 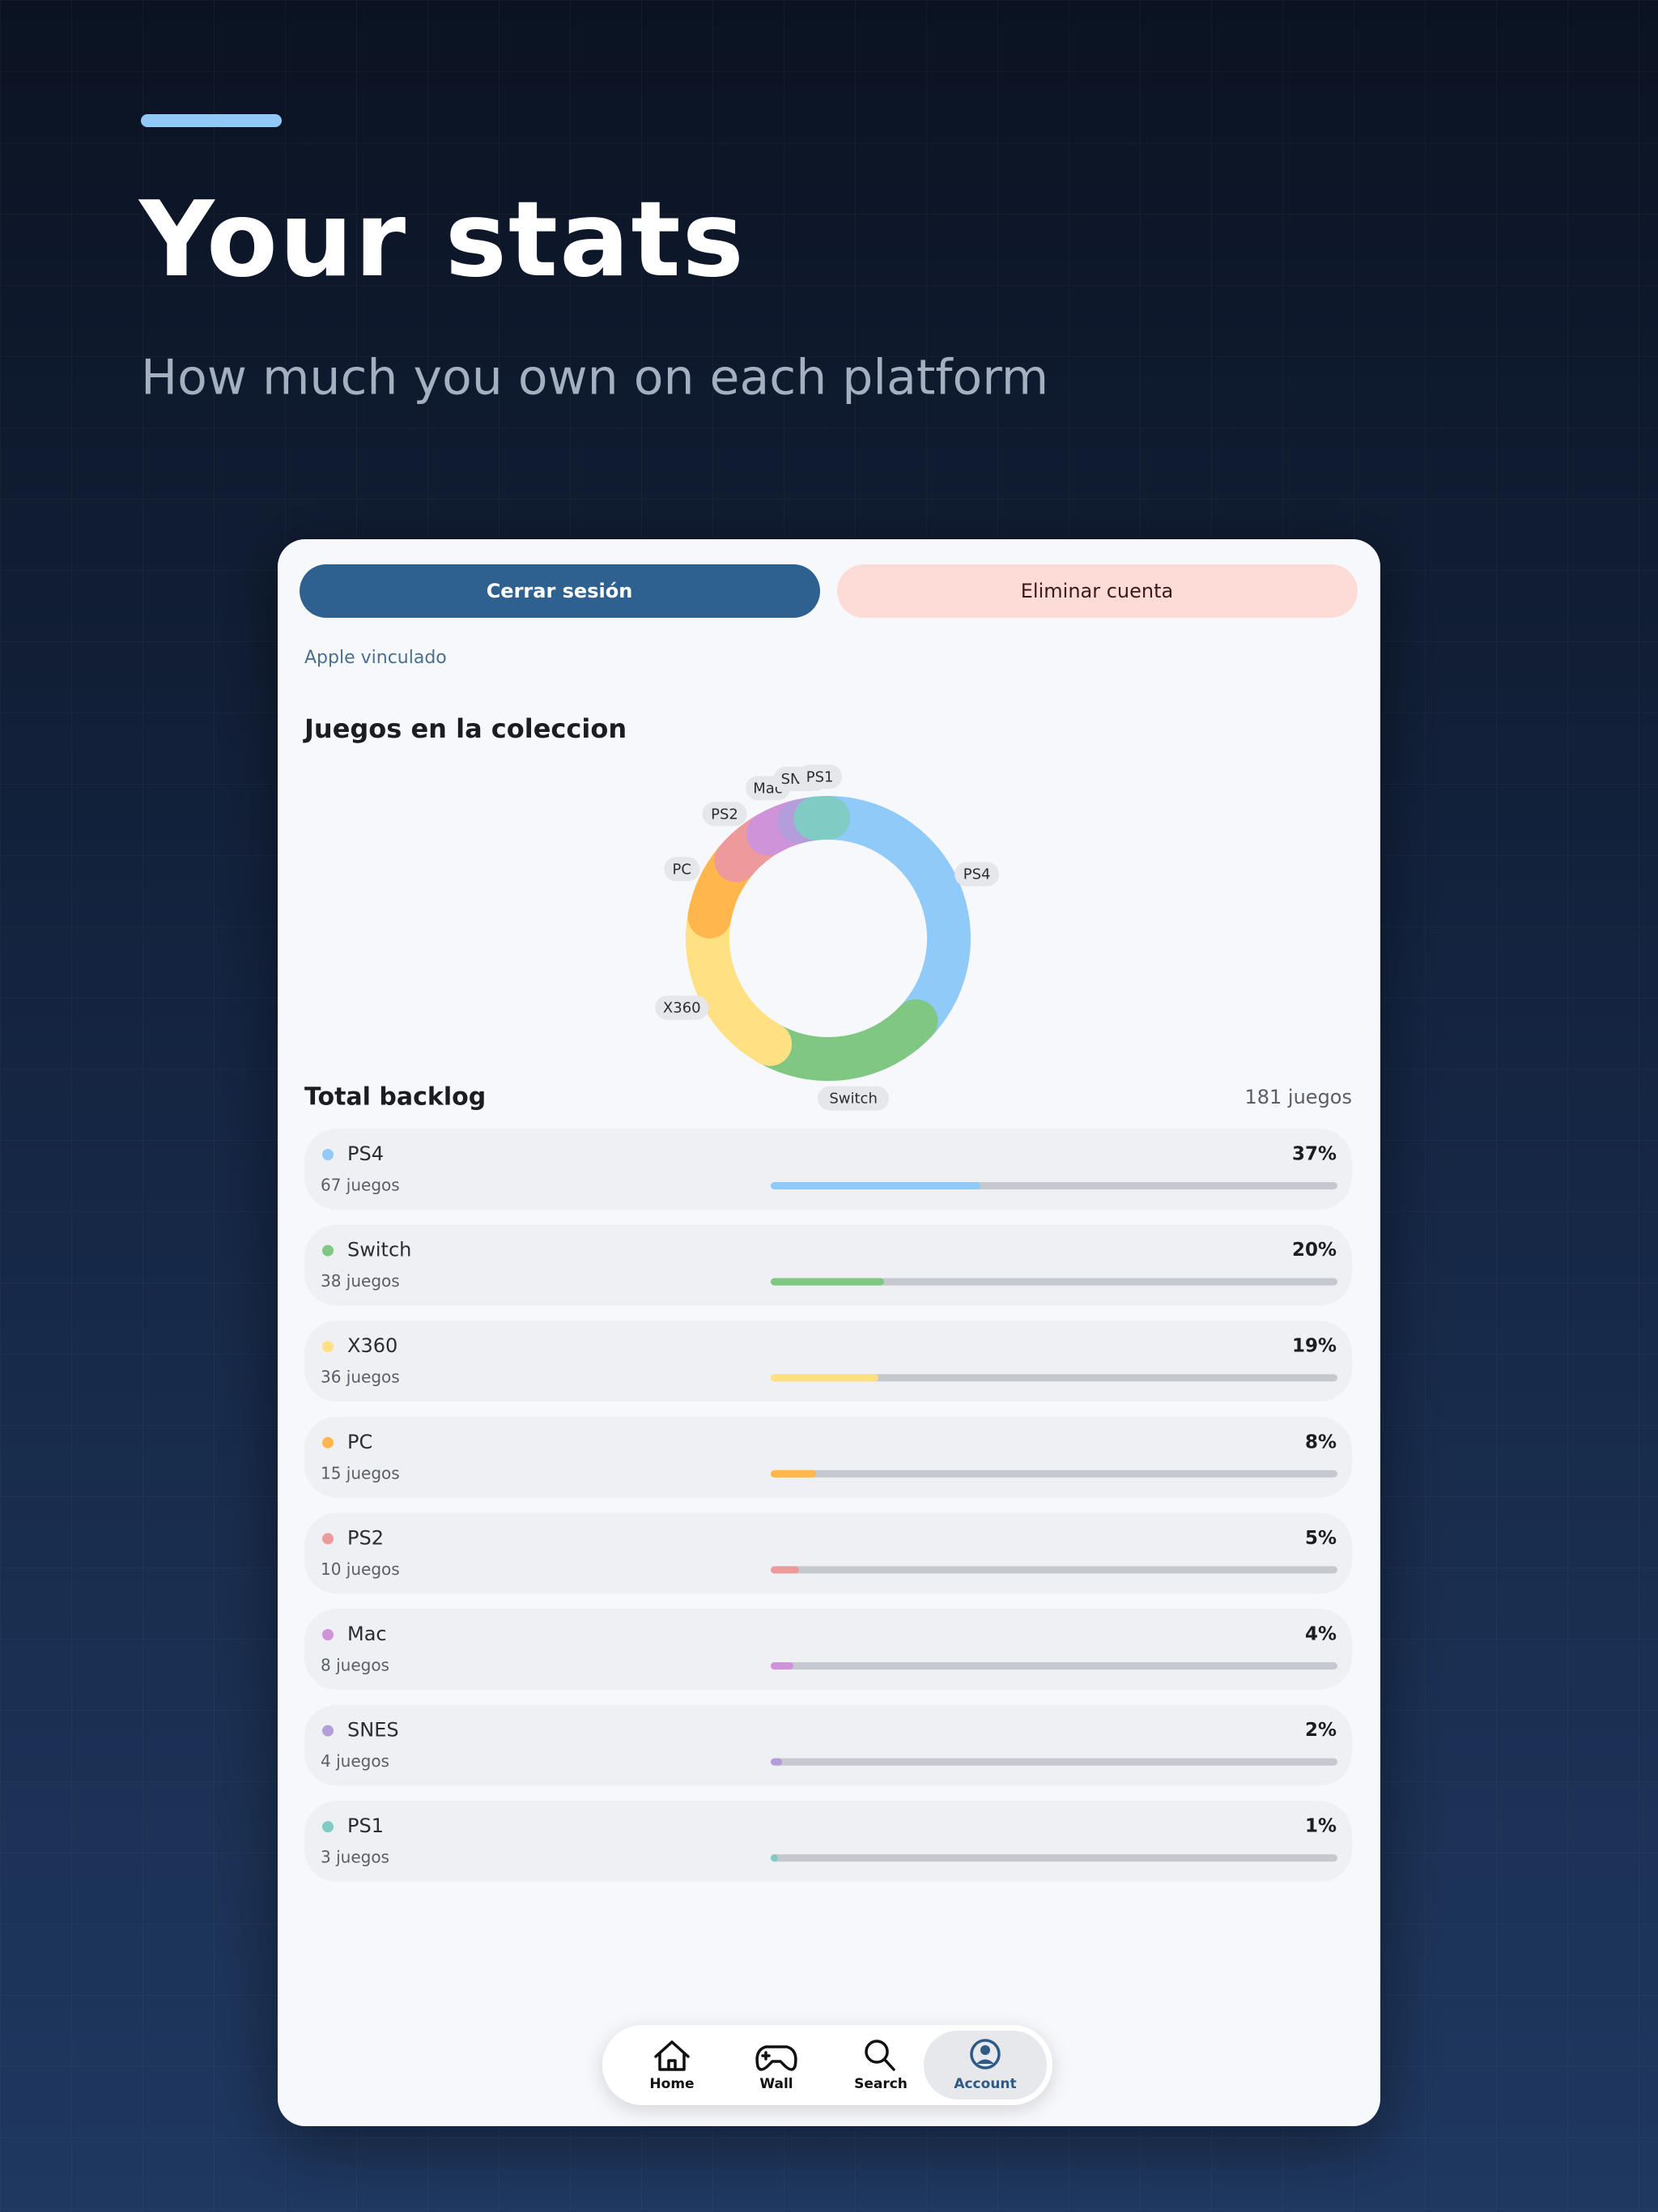 What do you see at coordinates (360, 1281) in the screenshot?
I see `platform-count: 38 juegos` at bounding box center [360, 1281].